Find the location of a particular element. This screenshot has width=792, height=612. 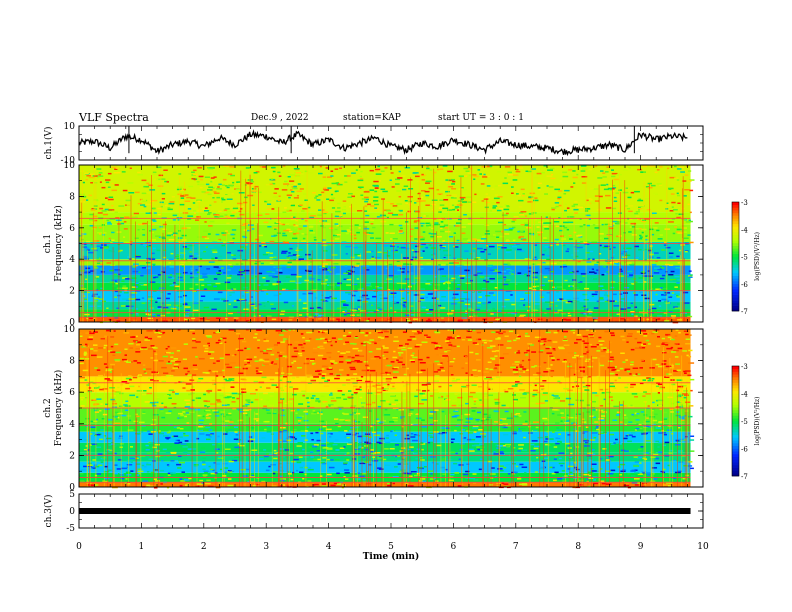

station-label: station=KAP is located at coordinates (372, 118).